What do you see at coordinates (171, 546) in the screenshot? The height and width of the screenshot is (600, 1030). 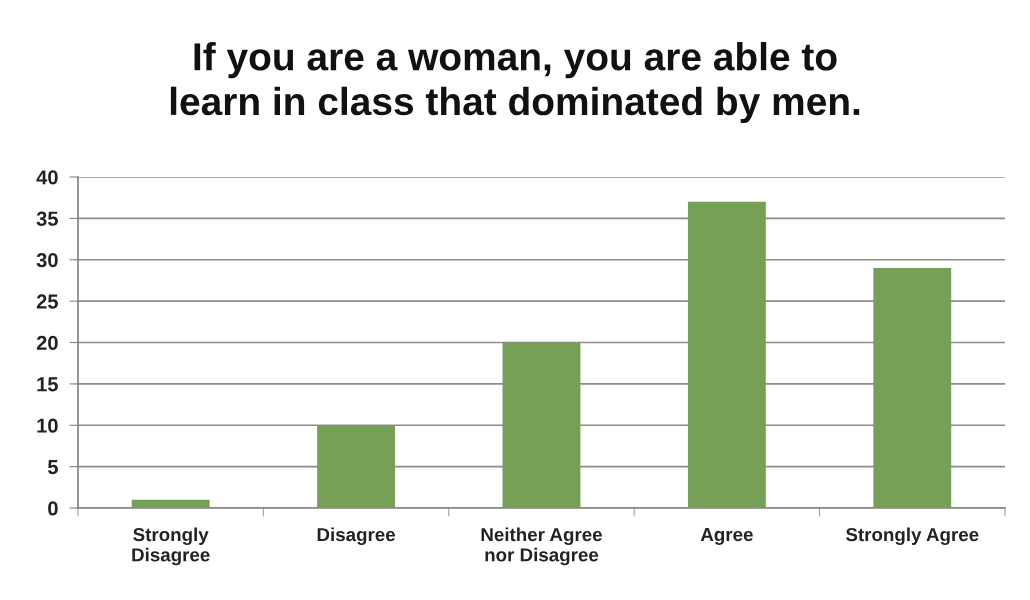 I see `x-tick-label: Strongly Disagree` at bounding box center [171, 546].